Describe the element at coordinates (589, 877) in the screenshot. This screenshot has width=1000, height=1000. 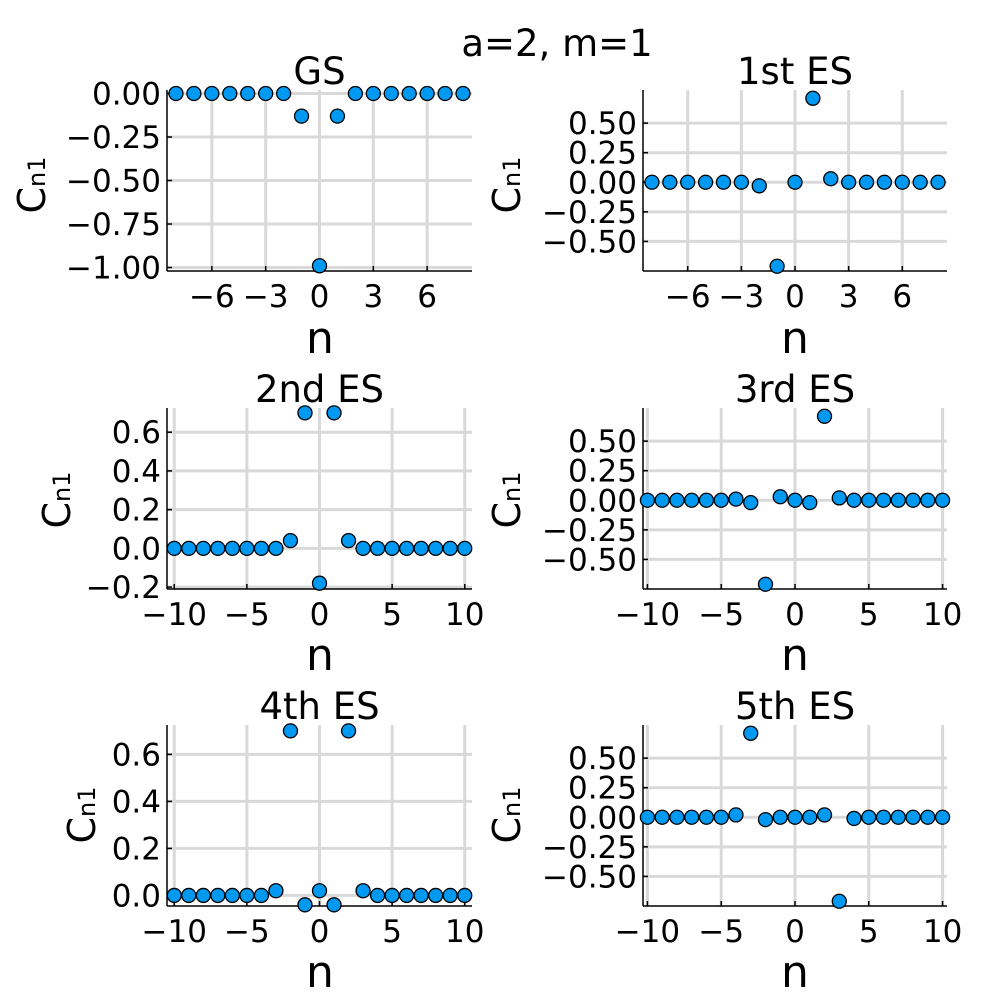
I see `y-tick-label-5: −0.50` at that location.